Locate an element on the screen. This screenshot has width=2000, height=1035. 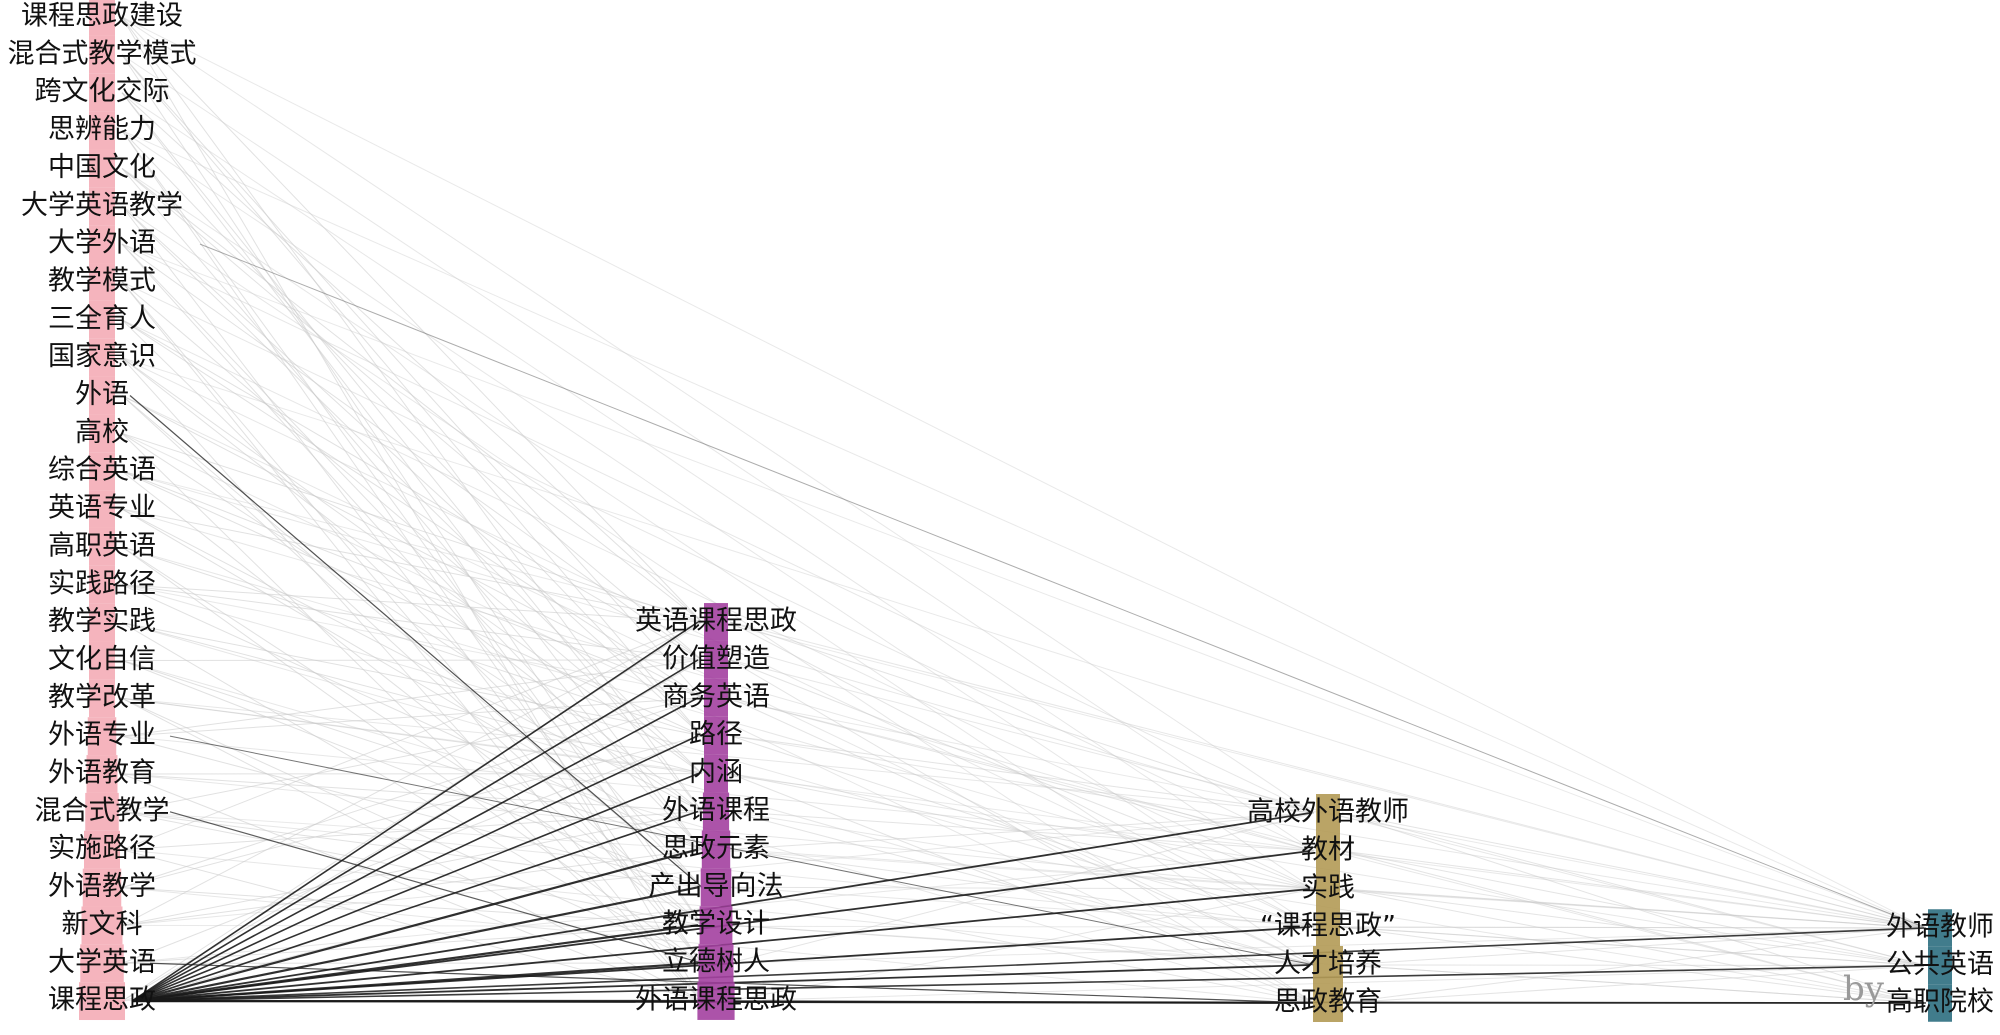
col1-node-label: 高校 is located at coordinates (102, 432).